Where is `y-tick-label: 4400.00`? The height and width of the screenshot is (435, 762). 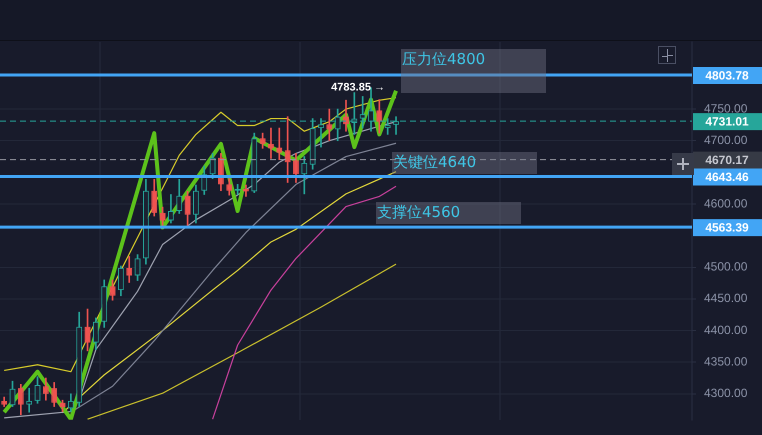 y-tick-label: 4400.00 is located at coordinates (726, 329).